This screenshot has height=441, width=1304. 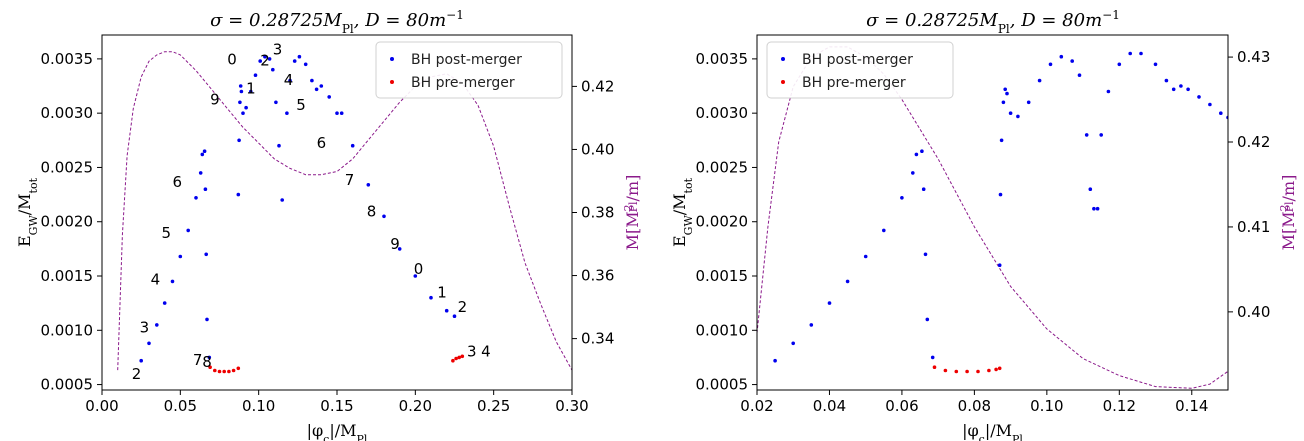 I want to click on y-tick-label: 0.0025, so click(x=722, y=167).